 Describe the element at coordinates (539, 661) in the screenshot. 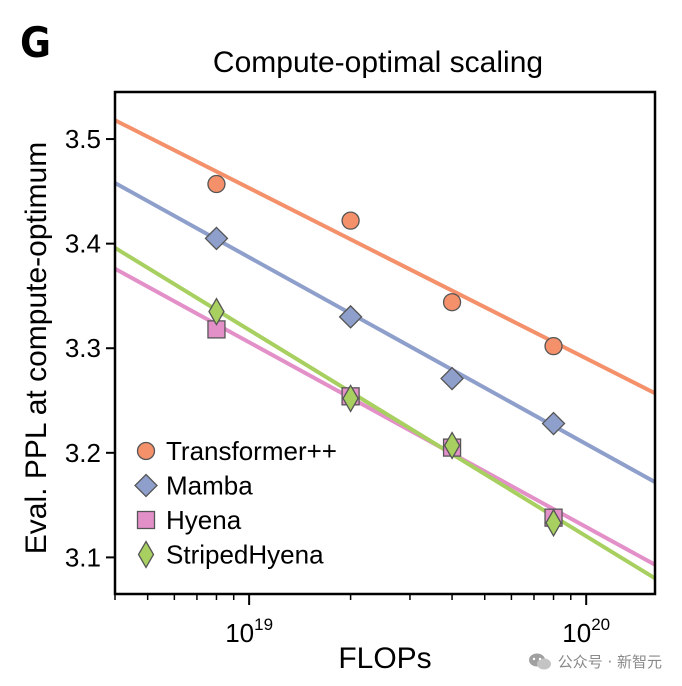

I see `wechat-icon` at that location.